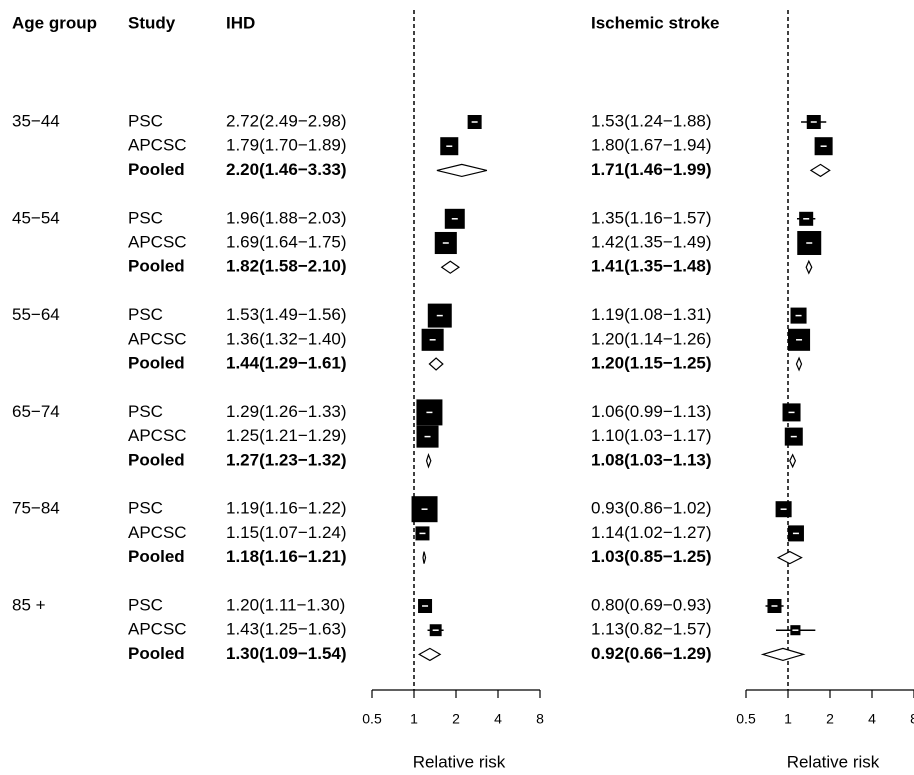 The width and height of the screenshot is (914, 775). What do you see at coordinates (240, 22) in the screenshot?
I see `panel-title: IHD` at bounding box center [240, 22].